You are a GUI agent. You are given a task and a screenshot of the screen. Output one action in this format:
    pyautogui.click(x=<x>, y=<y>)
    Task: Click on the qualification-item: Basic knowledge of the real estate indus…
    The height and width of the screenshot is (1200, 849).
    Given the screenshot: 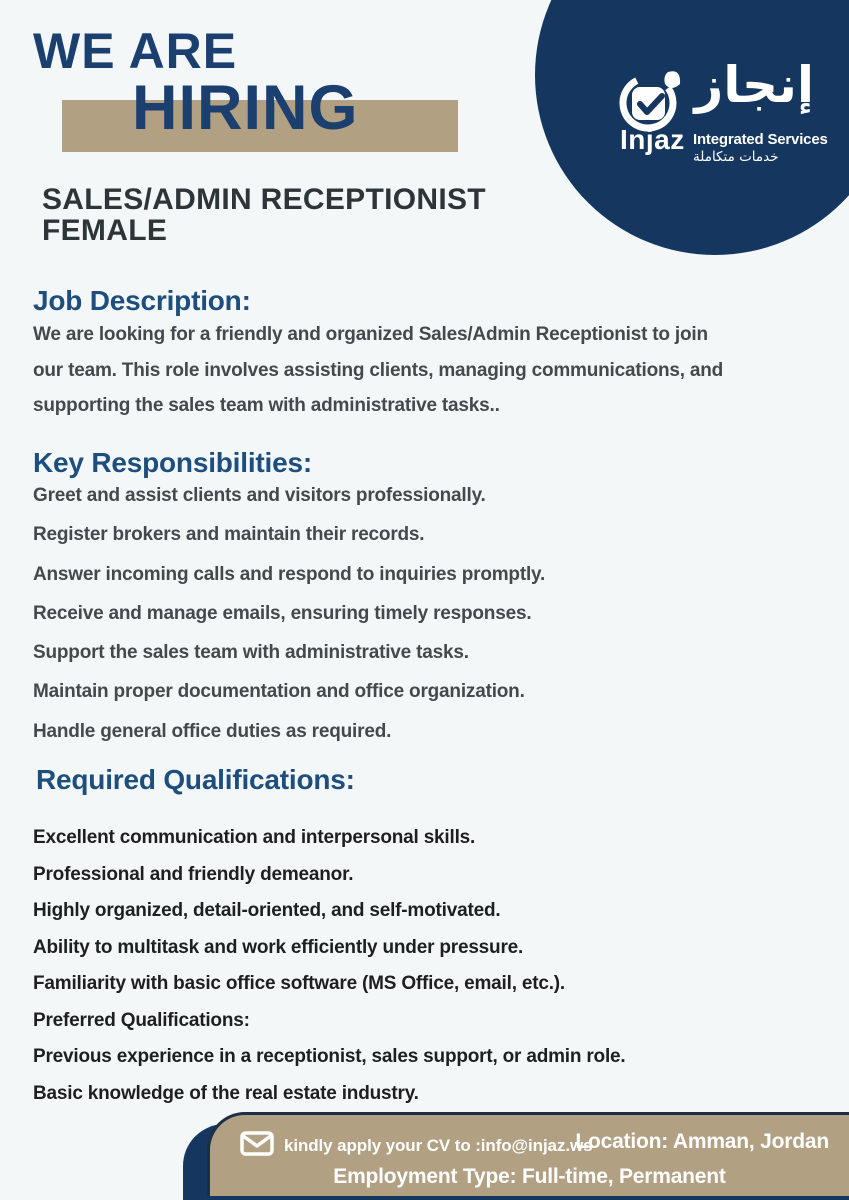 What is the action you would take?
    pyautogui.click(x=226, y=1093)
    